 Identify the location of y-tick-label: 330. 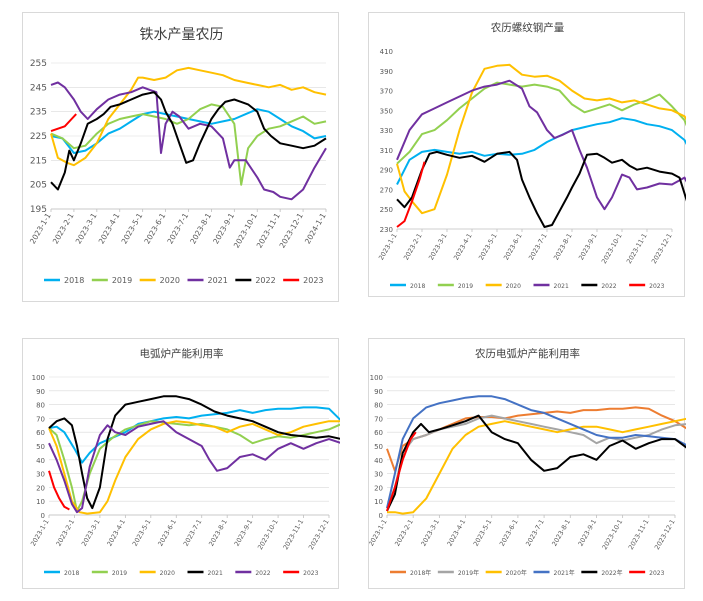
(386, 131).